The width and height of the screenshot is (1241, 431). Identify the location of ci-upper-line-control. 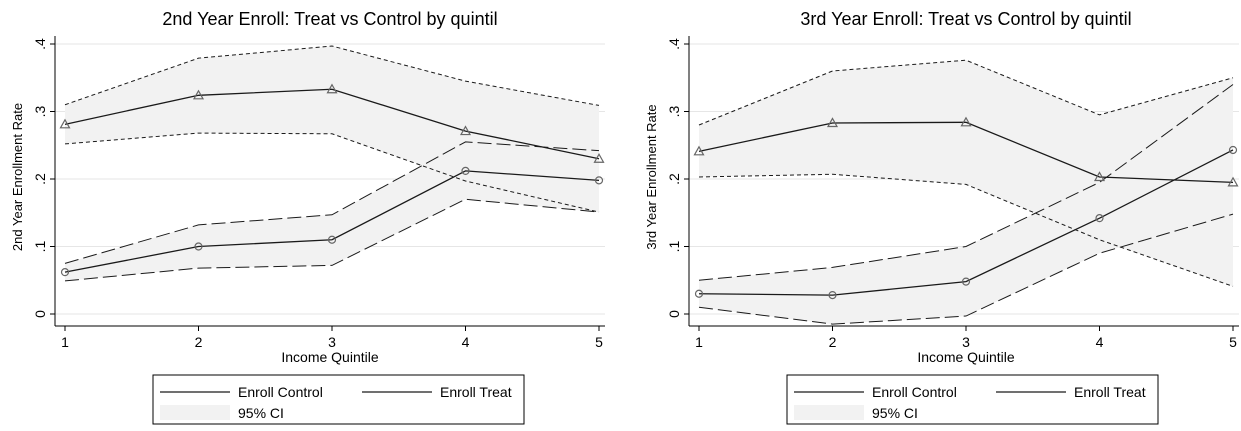
(332, 202).